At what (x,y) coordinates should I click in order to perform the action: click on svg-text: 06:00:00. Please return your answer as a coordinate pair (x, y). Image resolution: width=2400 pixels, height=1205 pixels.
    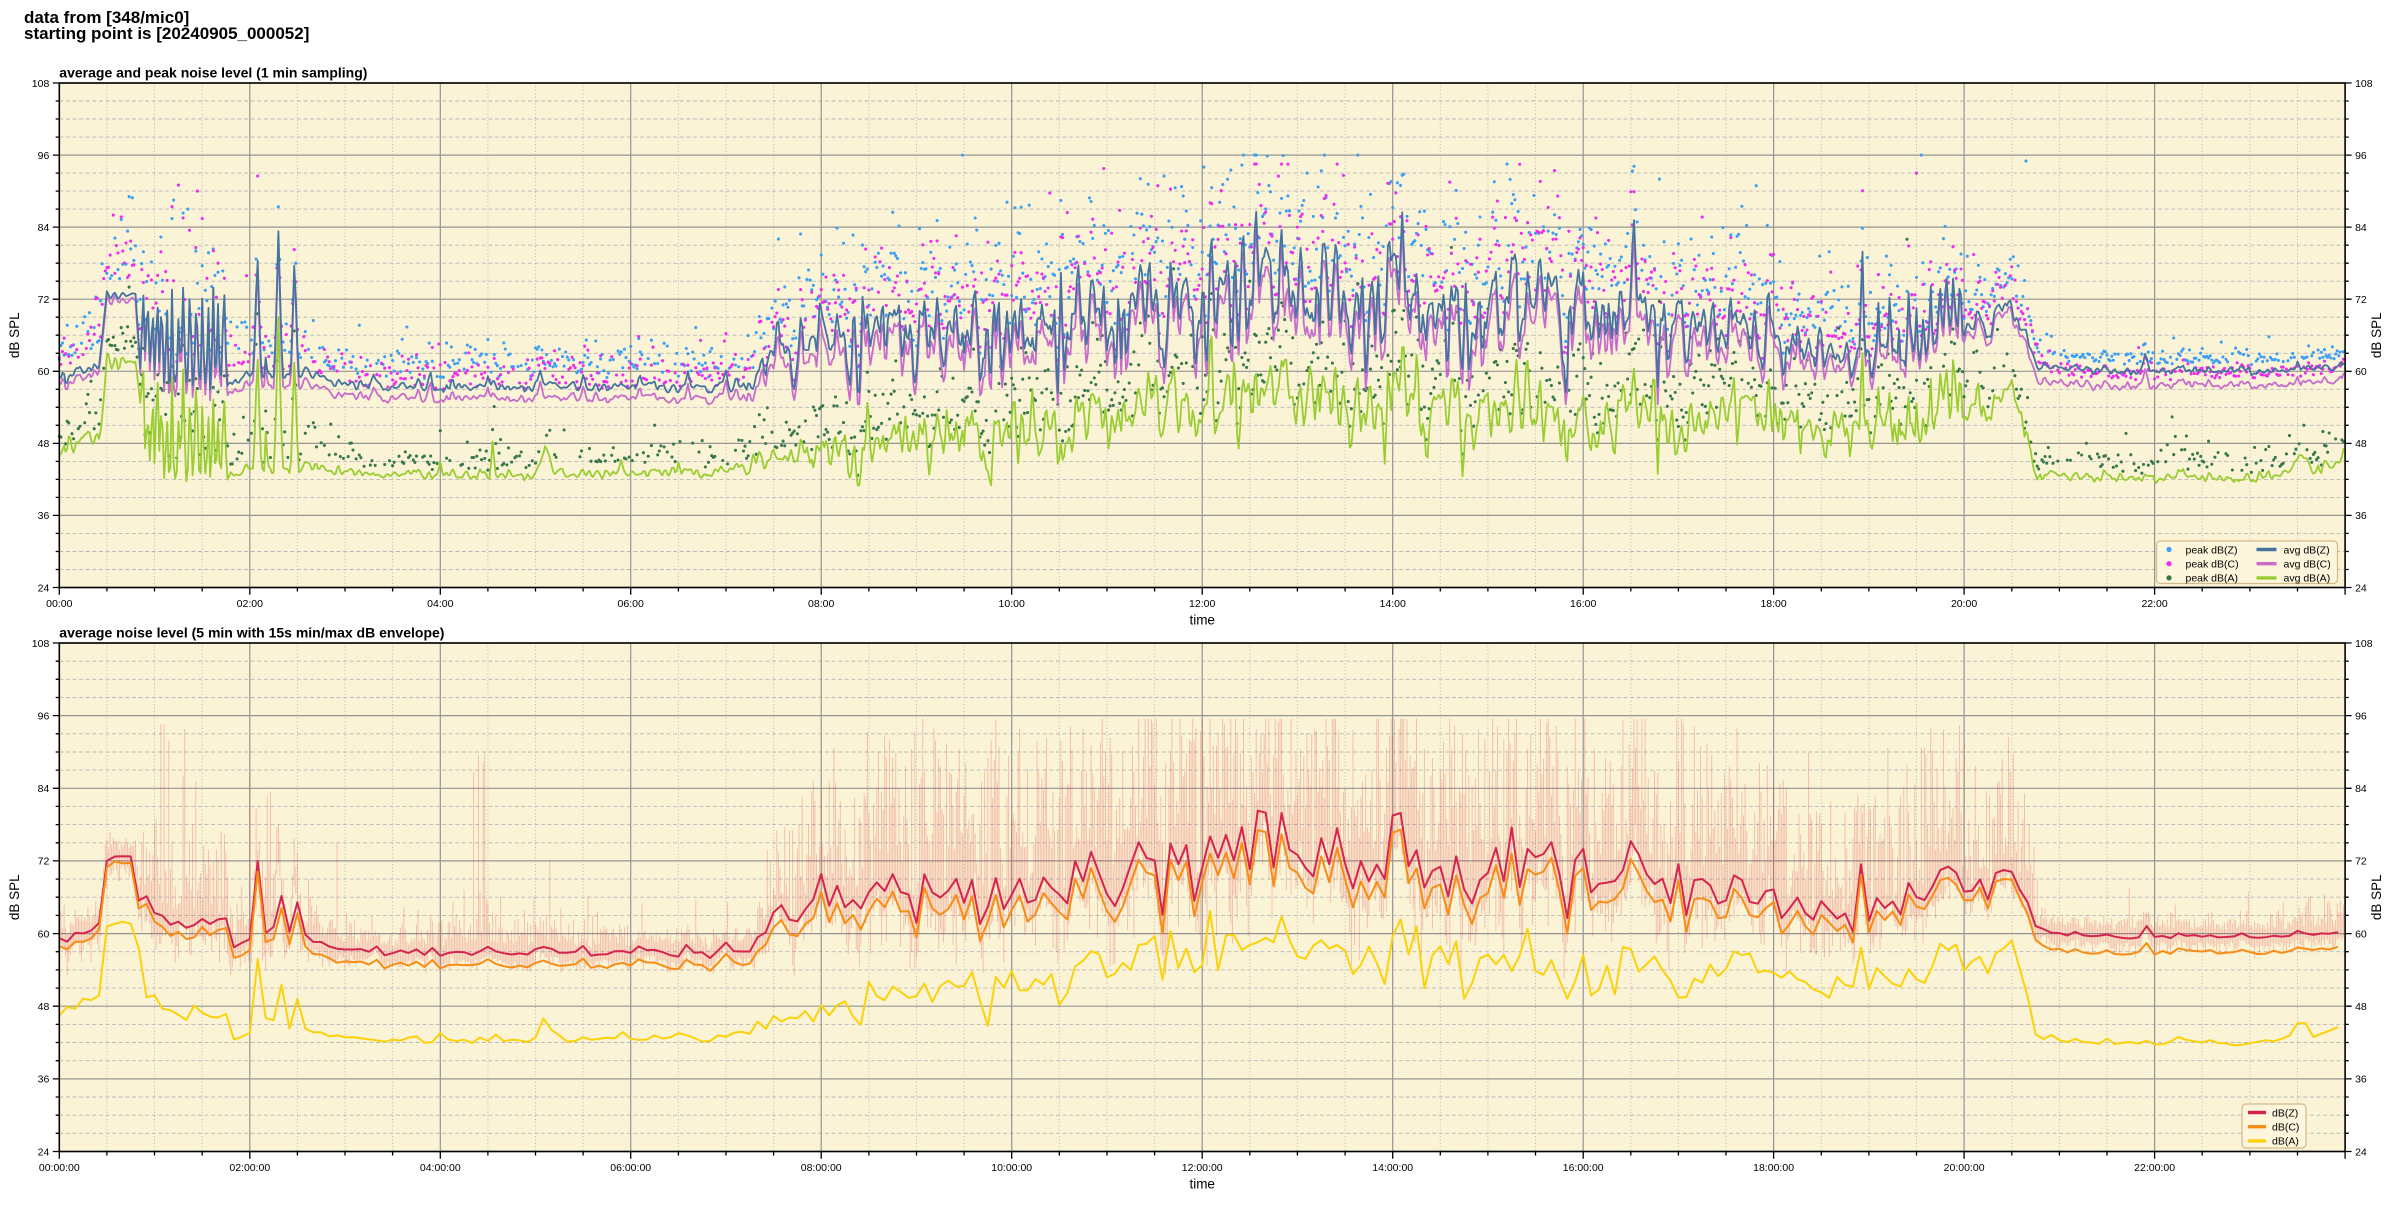
    Looking at the image, I should click on (630, 1168).